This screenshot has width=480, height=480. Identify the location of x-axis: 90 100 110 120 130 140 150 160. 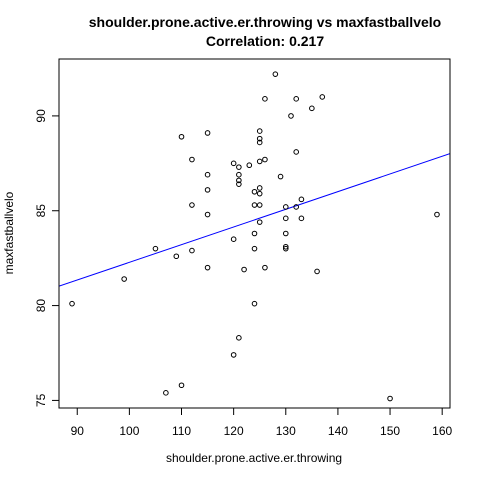
(262, 423).